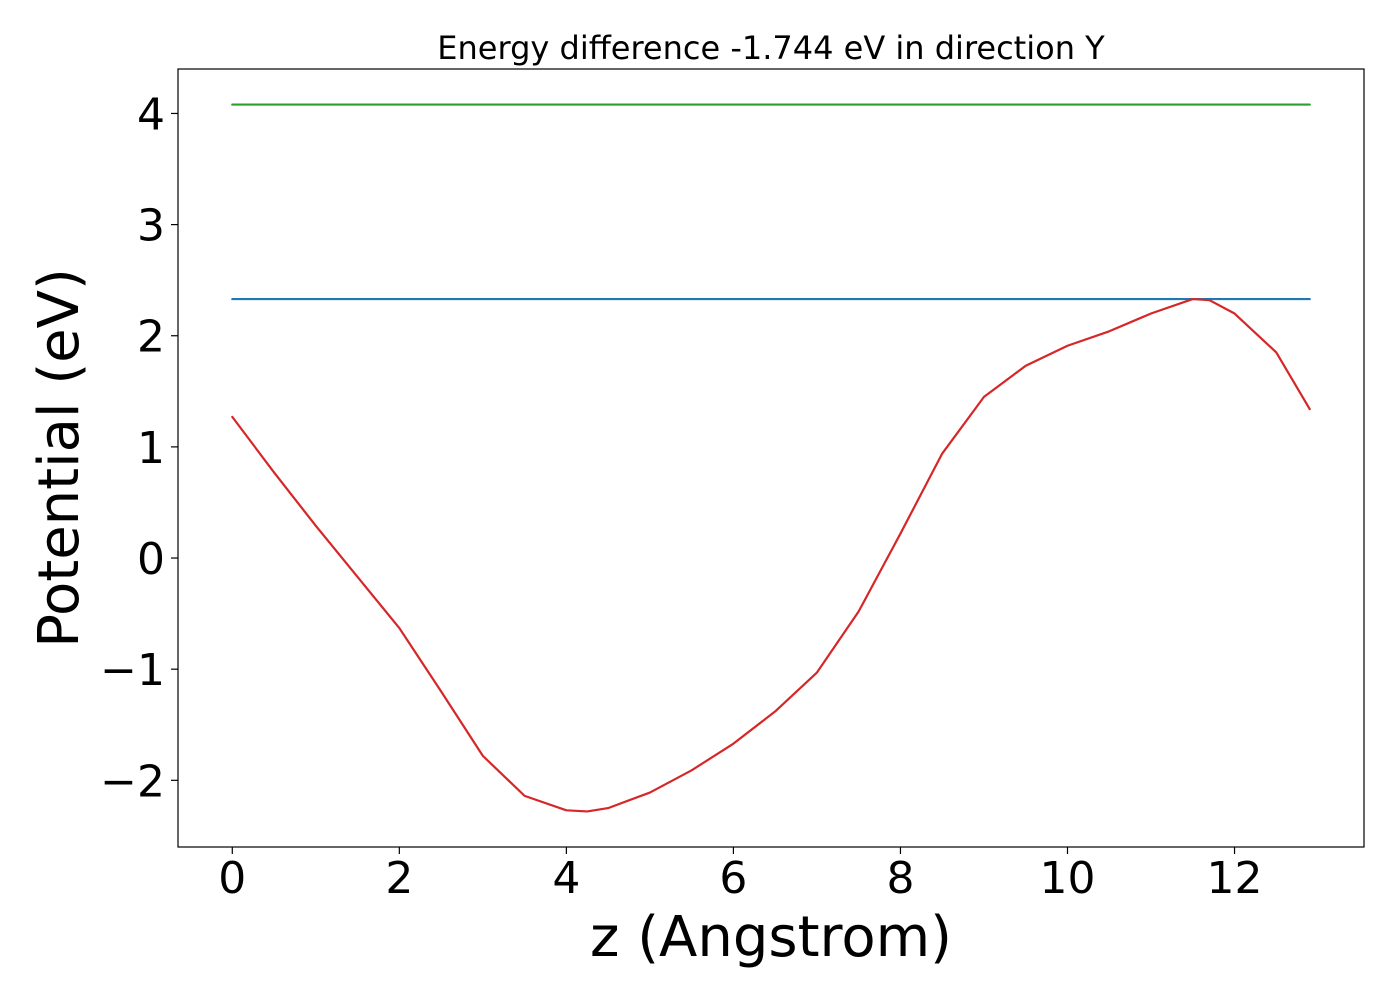  Describe the element at coordinates (59, 458) in the screenshot. I see `y-axis-label: Potential (eV)` at that location.